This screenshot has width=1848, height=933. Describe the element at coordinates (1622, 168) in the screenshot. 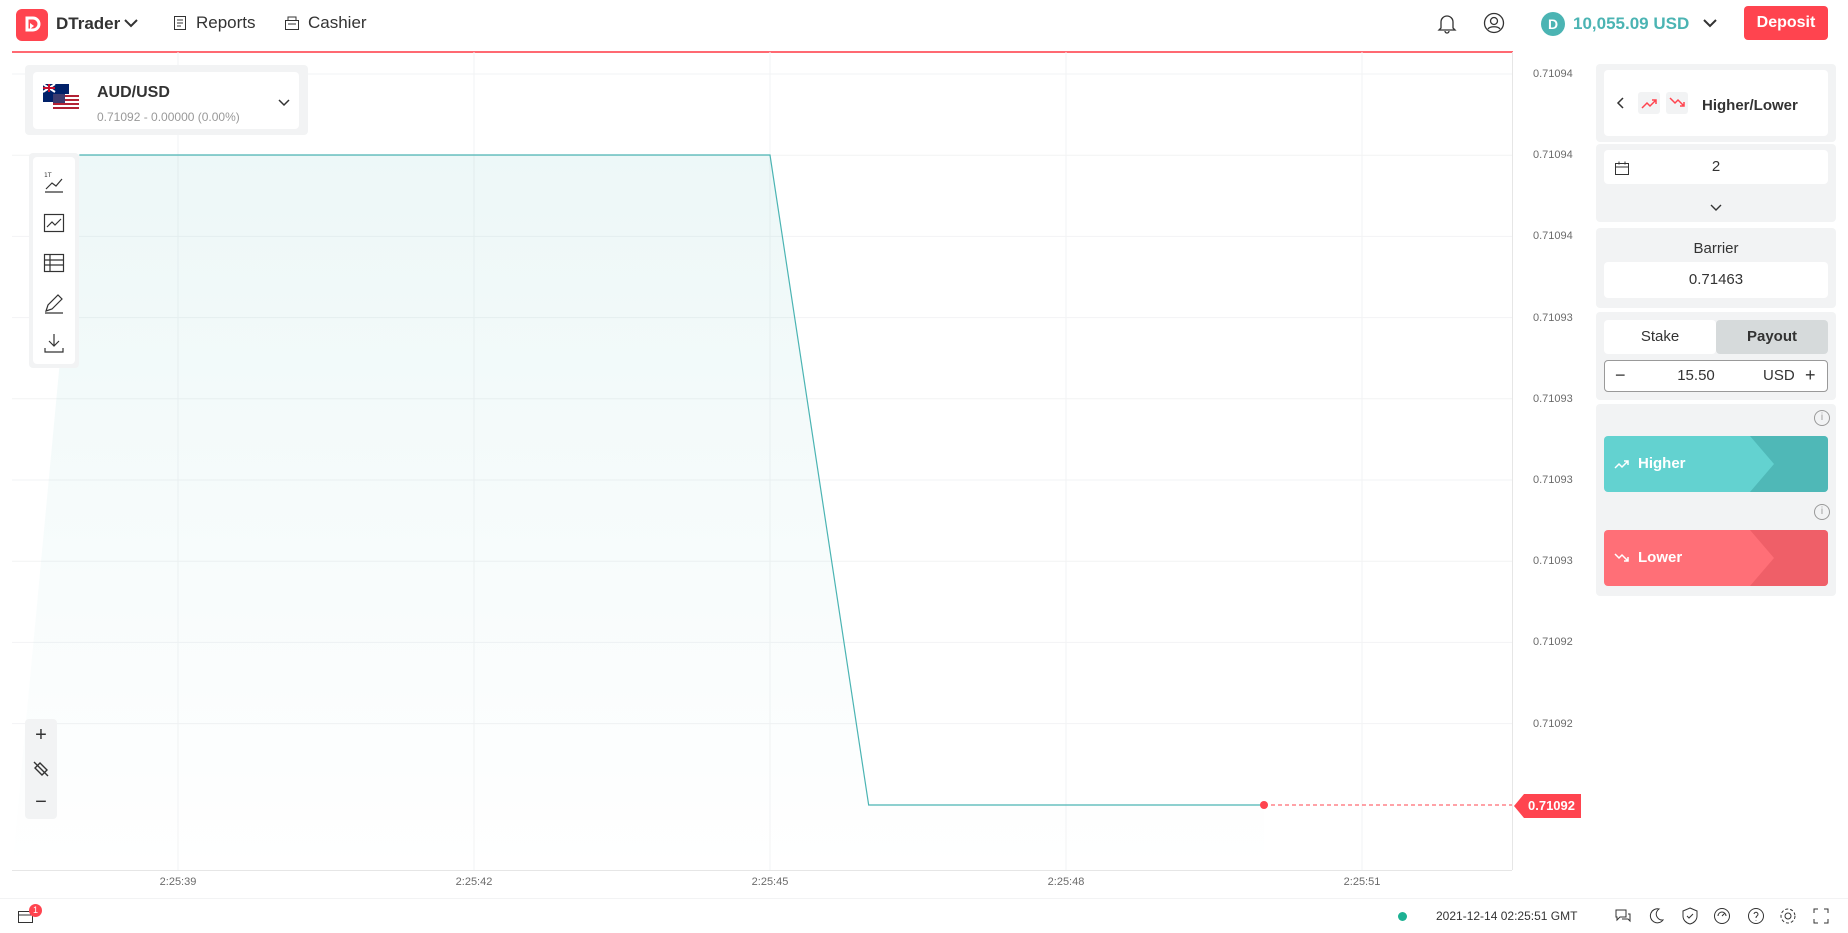

I see `calendar-icon` at that location.